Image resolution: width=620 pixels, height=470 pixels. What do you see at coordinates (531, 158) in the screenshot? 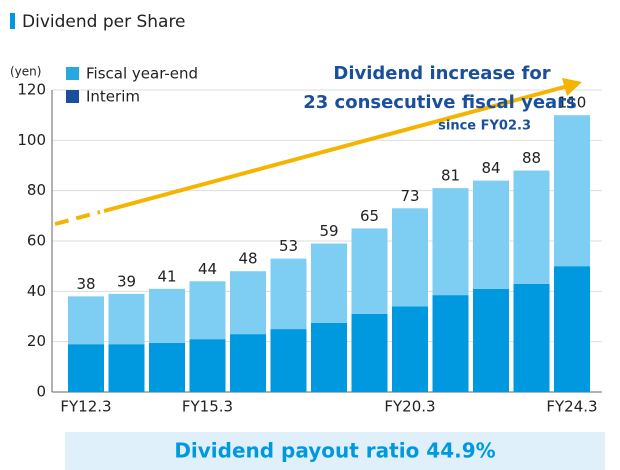
I see `data-label: 88` at bounding box center [531, 158].